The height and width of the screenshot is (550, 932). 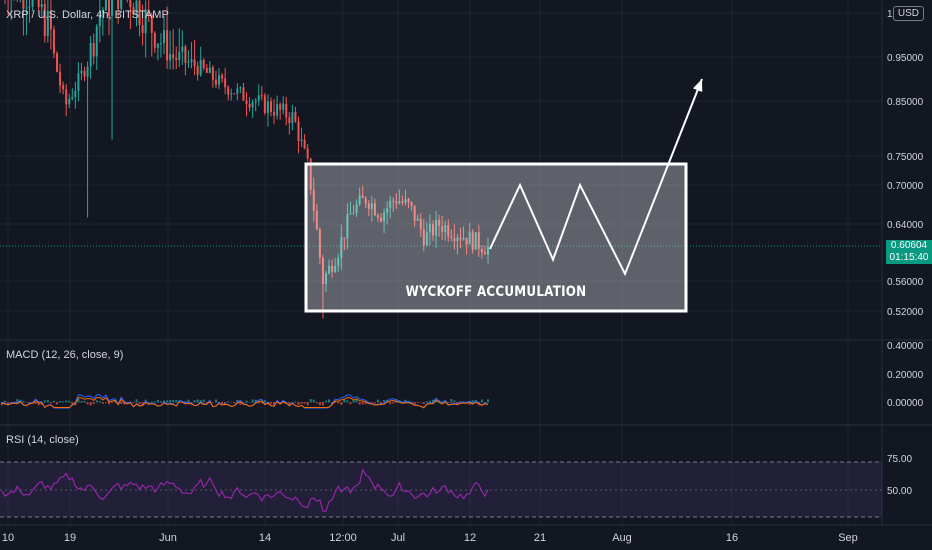 I want to click on time-tick: 19, so click(x=70, y=538).